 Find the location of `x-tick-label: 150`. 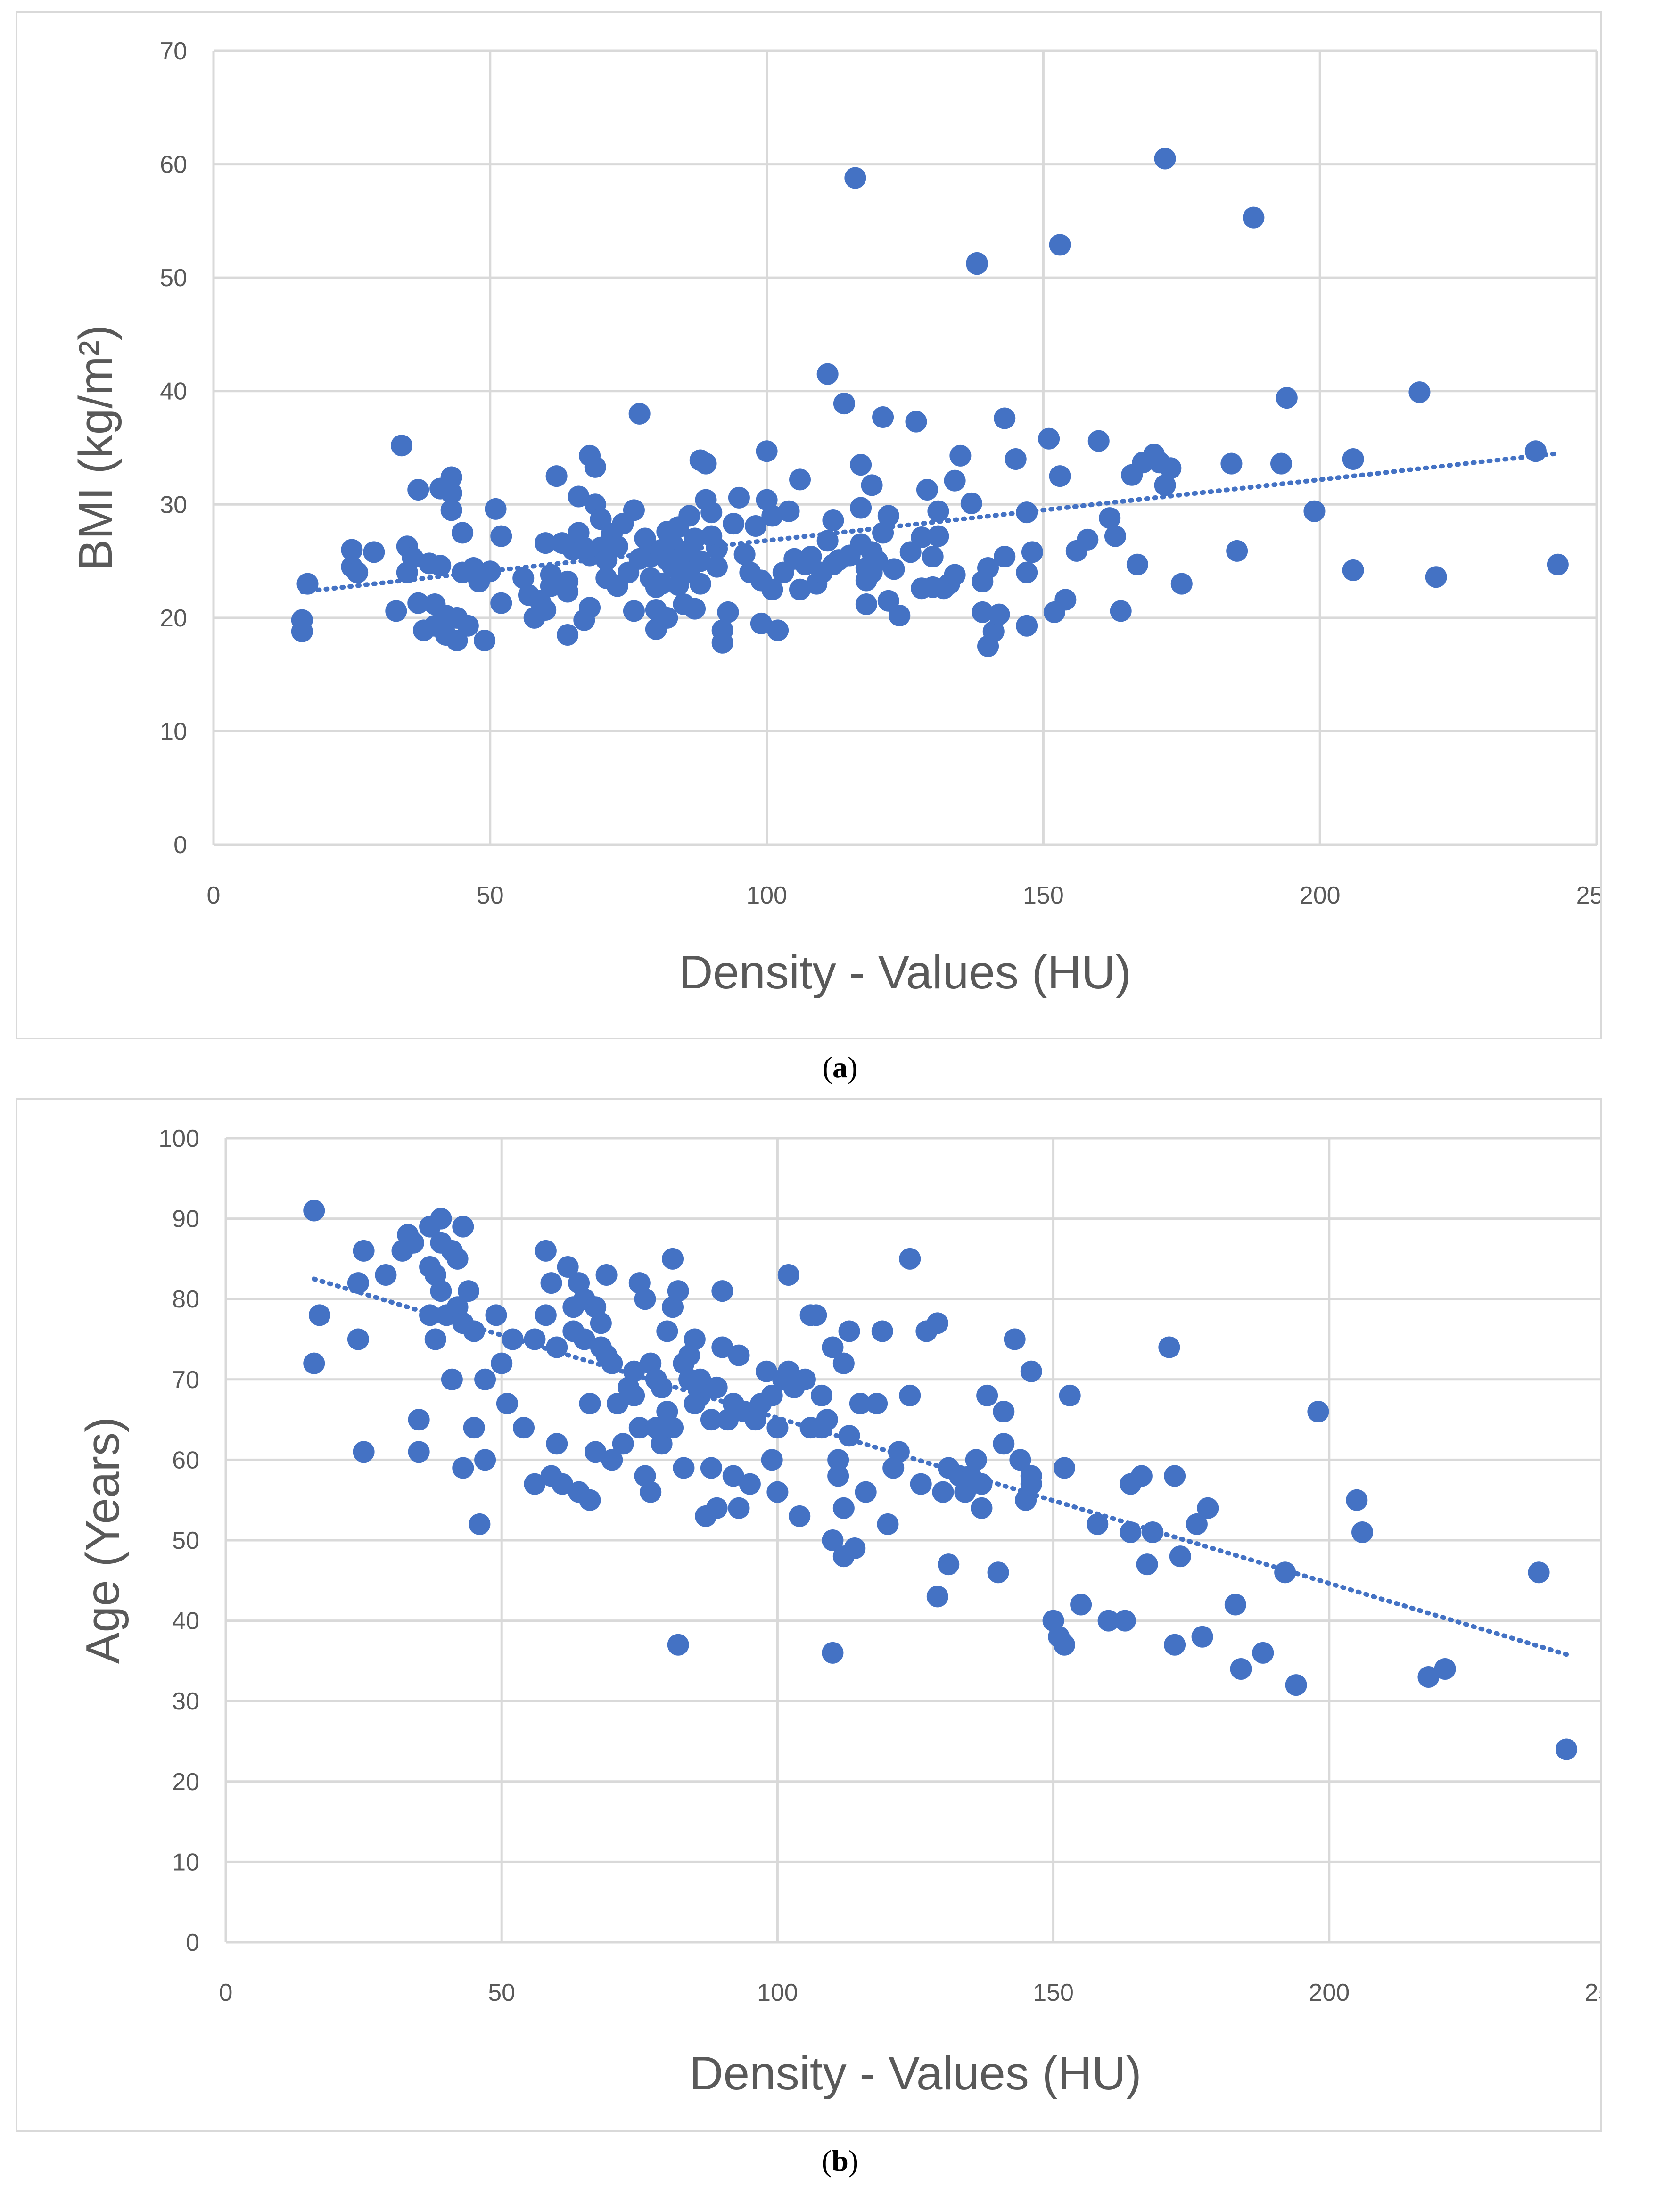

x-tick-label: 150 is located at coordinates (1043, 895).